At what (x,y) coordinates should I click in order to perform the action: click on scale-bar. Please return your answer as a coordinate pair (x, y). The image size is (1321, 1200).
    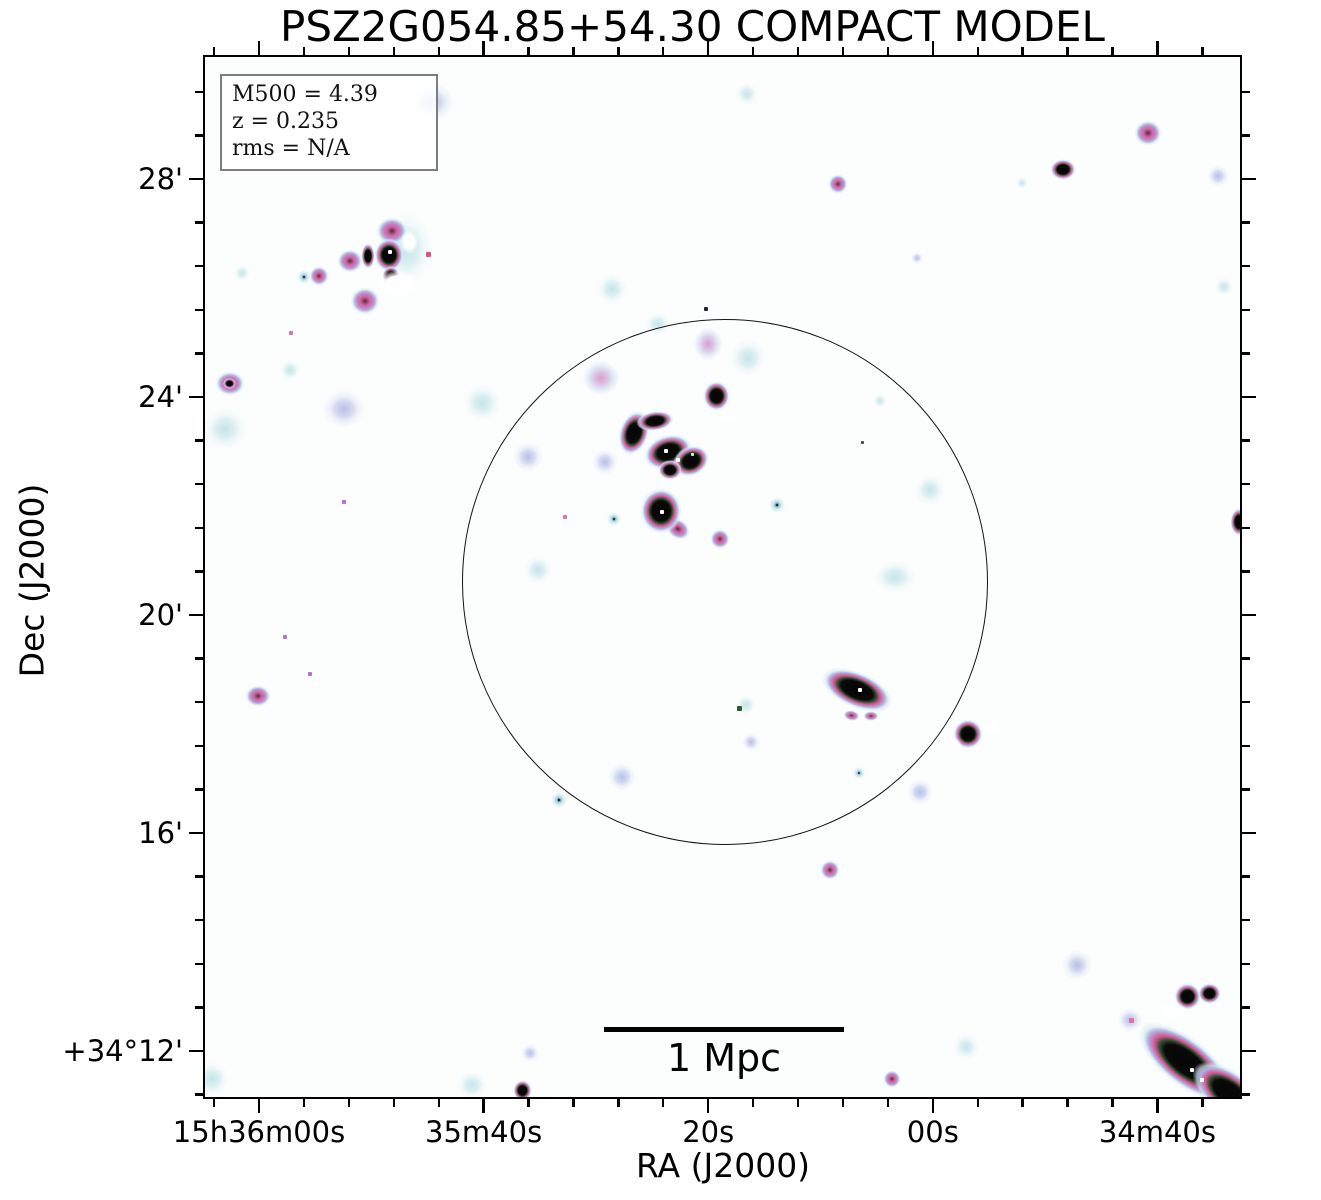
    Looking at the image, I should click on (724, 1029).